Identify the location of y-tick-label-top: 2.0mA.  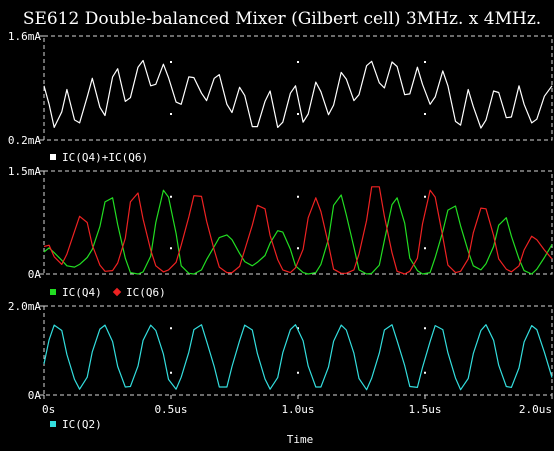
(24, 306).